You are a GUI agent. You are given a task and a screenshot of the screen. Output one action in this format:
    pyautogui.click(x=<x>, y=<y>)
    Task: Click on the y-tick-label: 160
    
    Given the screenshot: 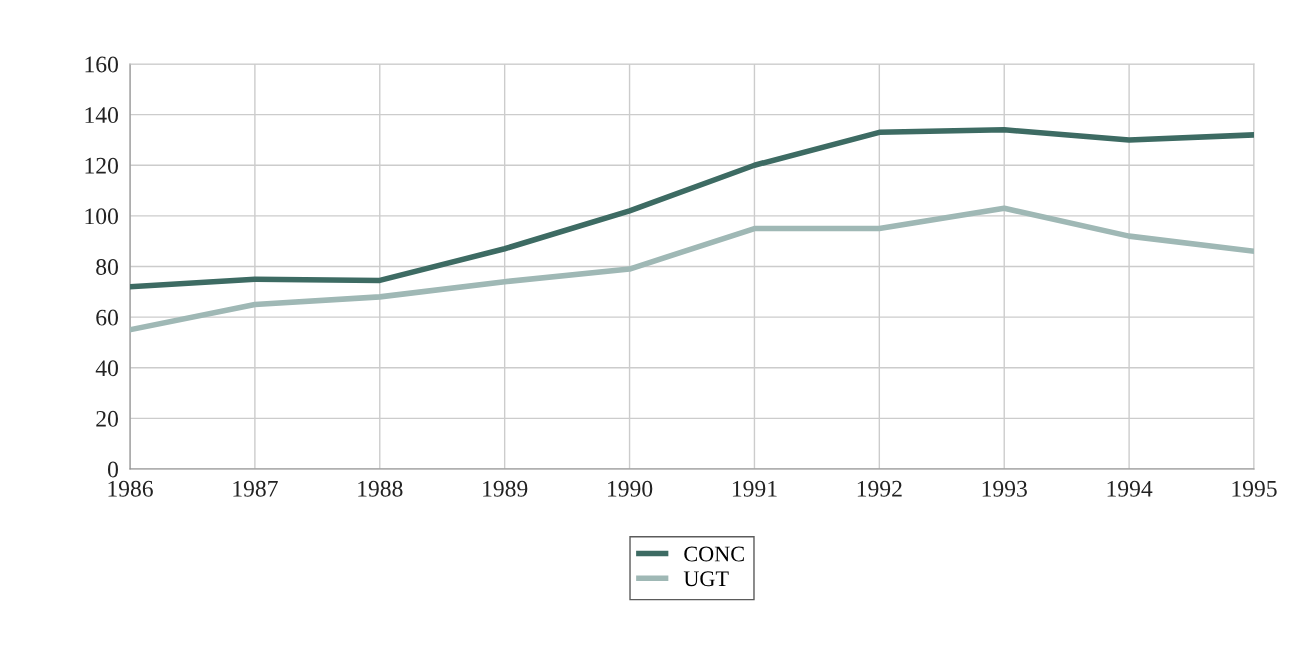 What is the action you would take?
    pyautogui.click(x=101, y=64)
    